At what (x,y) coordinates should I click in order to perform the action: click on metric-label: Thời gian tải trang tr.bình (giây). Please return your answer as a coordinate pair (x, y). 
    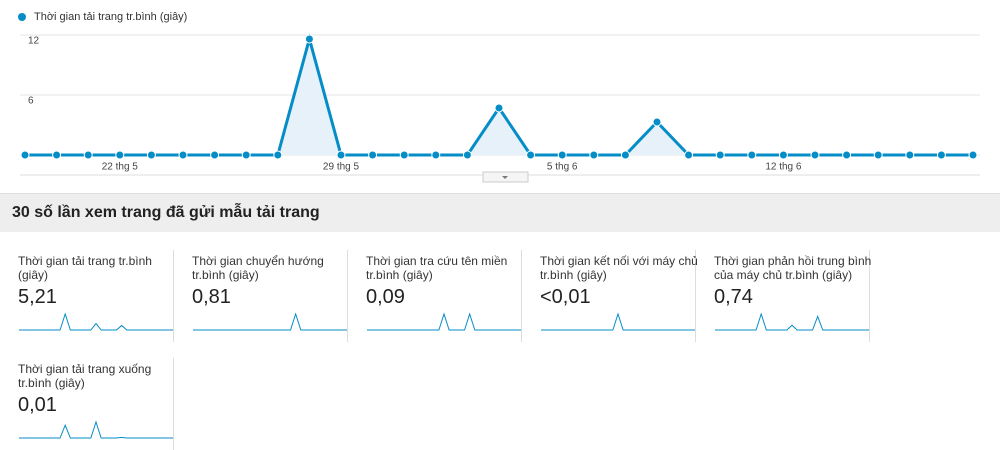
    Looking at the image, I should click on (85, 268).